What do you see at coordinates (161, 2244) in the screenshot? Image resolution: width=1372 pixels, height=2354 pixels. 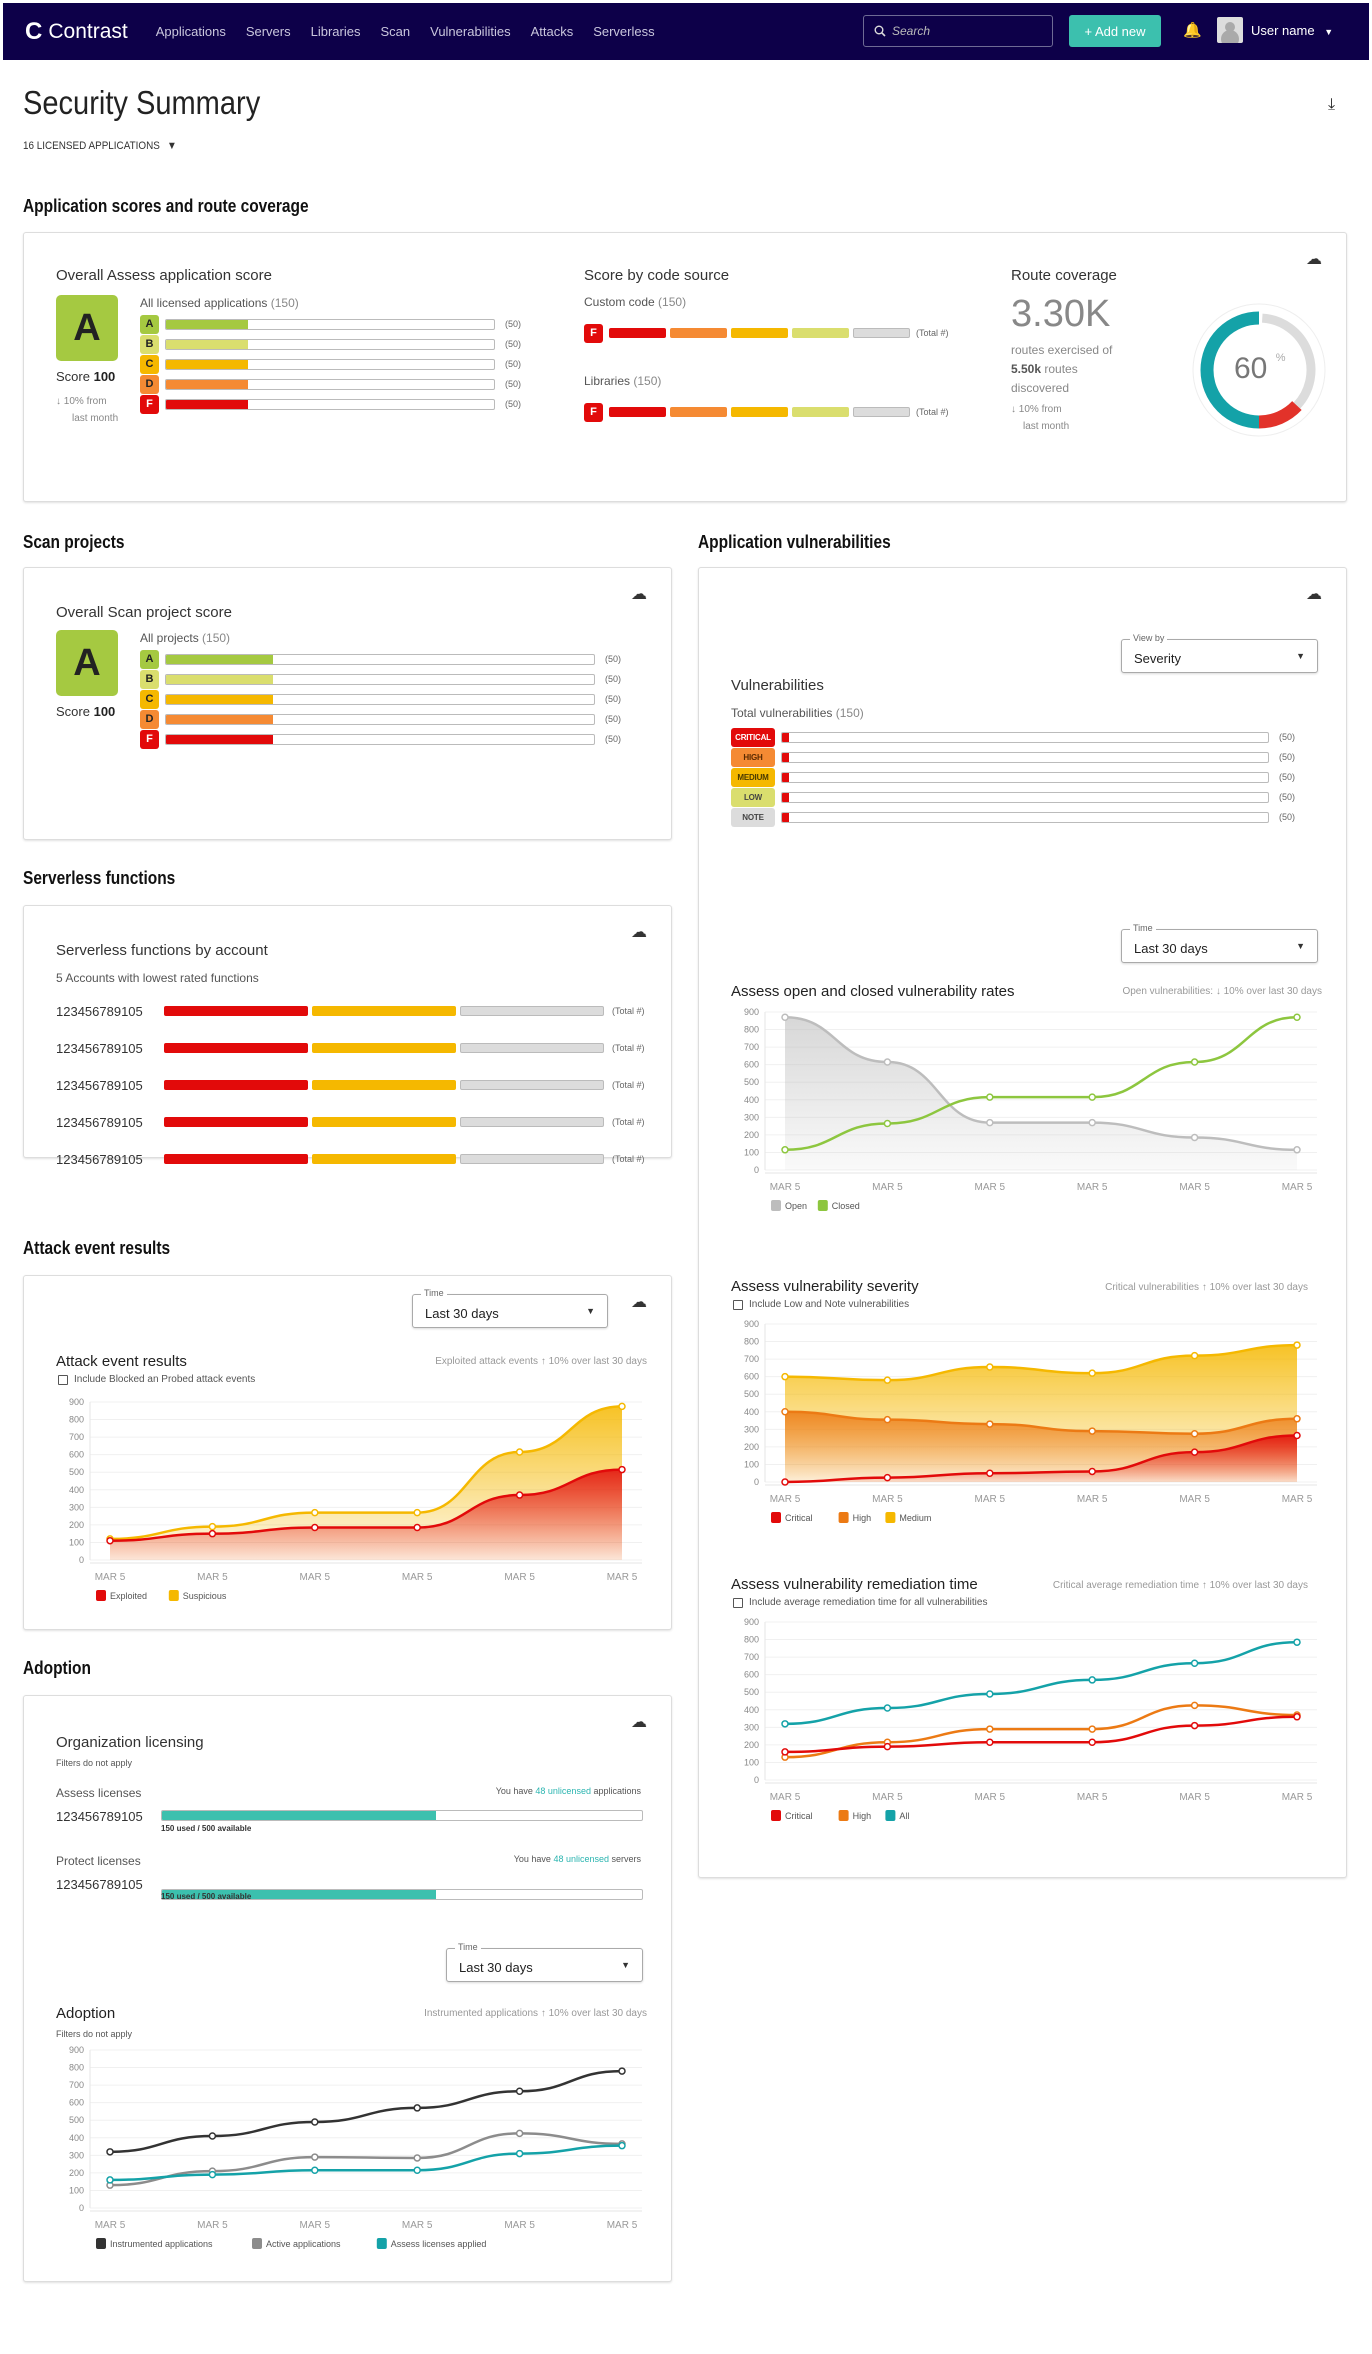 I see `legend-label: Instrumented applications` at bounding box center [161, 2244].